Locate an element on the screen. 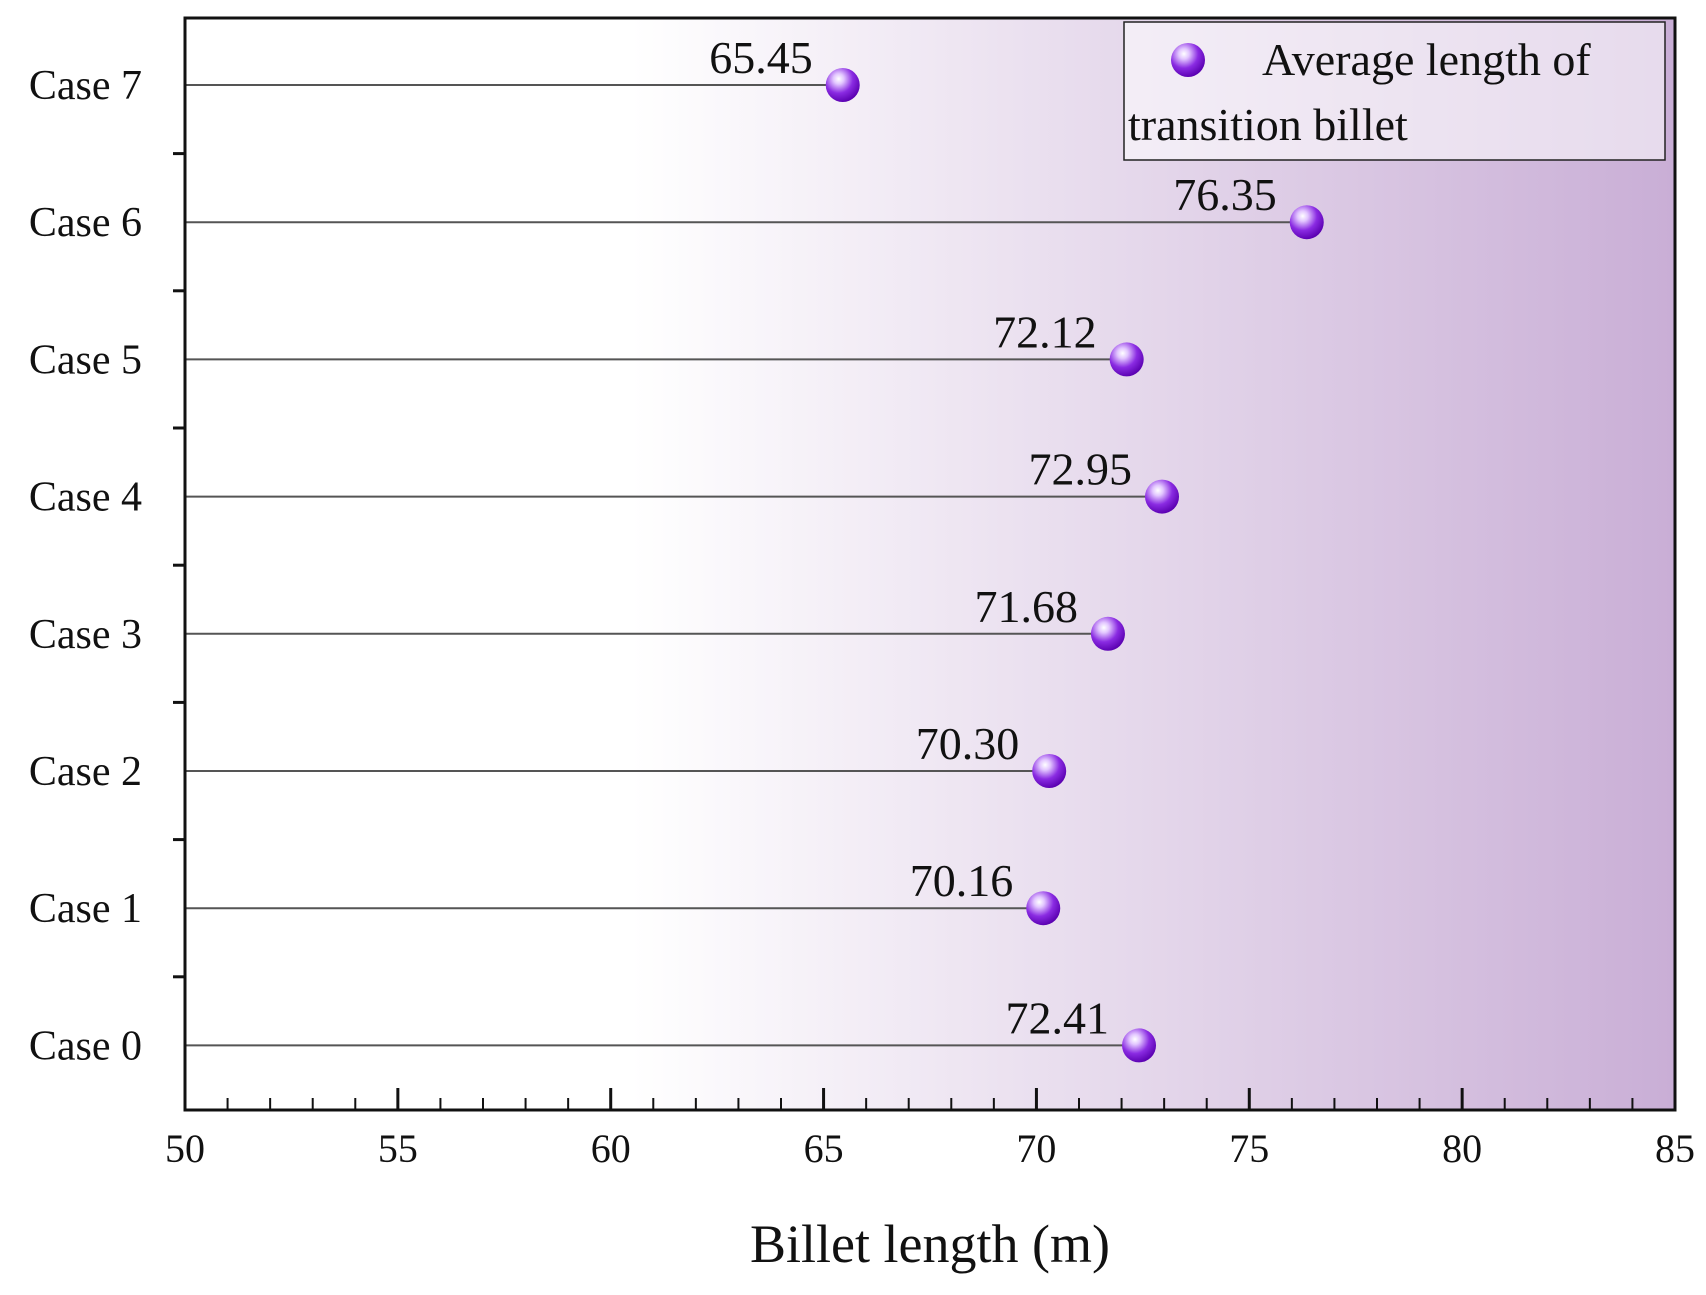 The image size is (1706, 1295). x-tick-label: 50 is located at coordinates (185, 1148).